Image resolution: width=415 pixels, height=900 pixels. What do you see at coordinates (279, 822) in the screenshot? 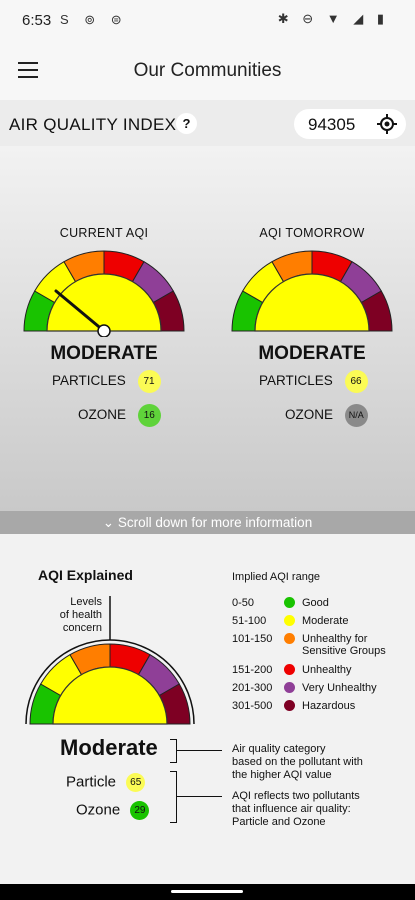
I see `note-line: Particle and Ozone` at bounding box center [279, 822].